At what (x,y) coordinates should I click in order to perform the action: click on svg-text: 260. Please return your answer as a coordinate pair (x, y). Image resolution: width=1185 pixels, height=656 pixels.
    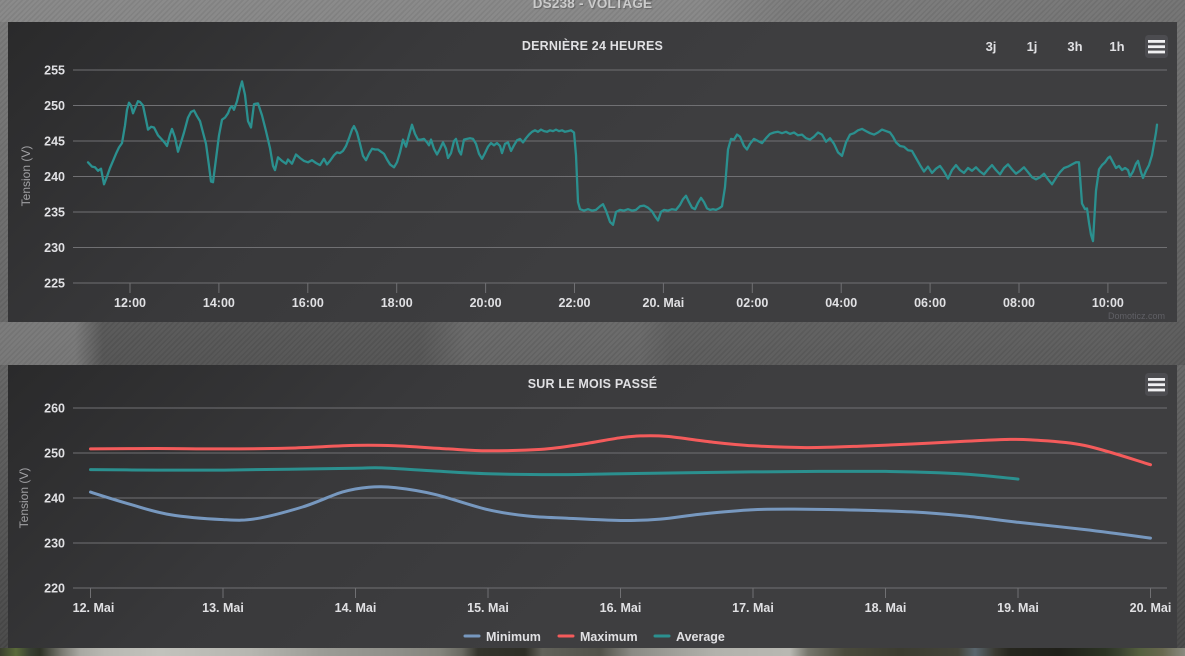
    Looking at the image, I should click on (54, 409).